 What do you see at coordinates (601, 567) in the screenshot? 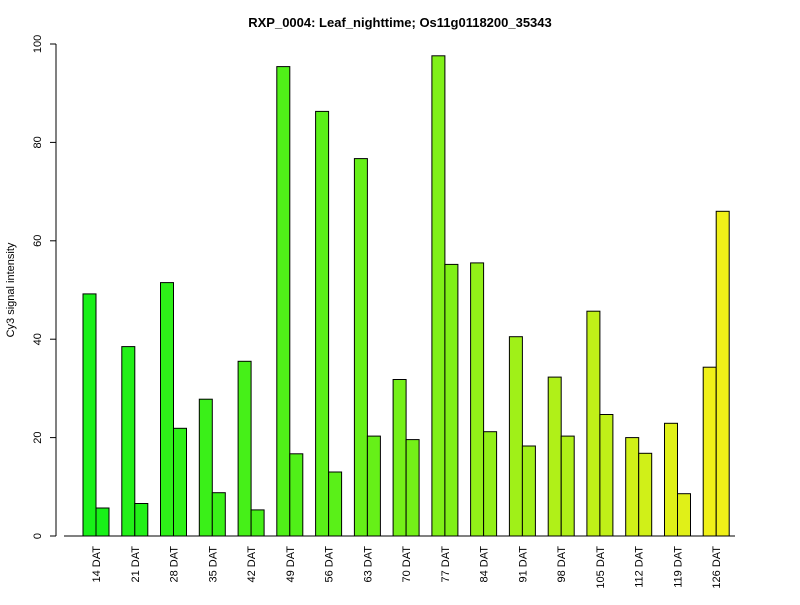
I see `x-tick-label: 105 DAT` at bounding box center [601, 567].